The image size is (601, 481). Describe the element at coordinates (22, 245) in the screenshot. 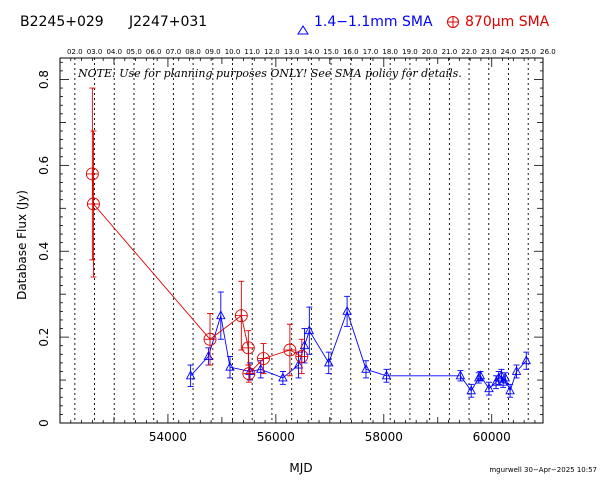

I see `y-axis-label: Database Flux (Jy)` at that location.